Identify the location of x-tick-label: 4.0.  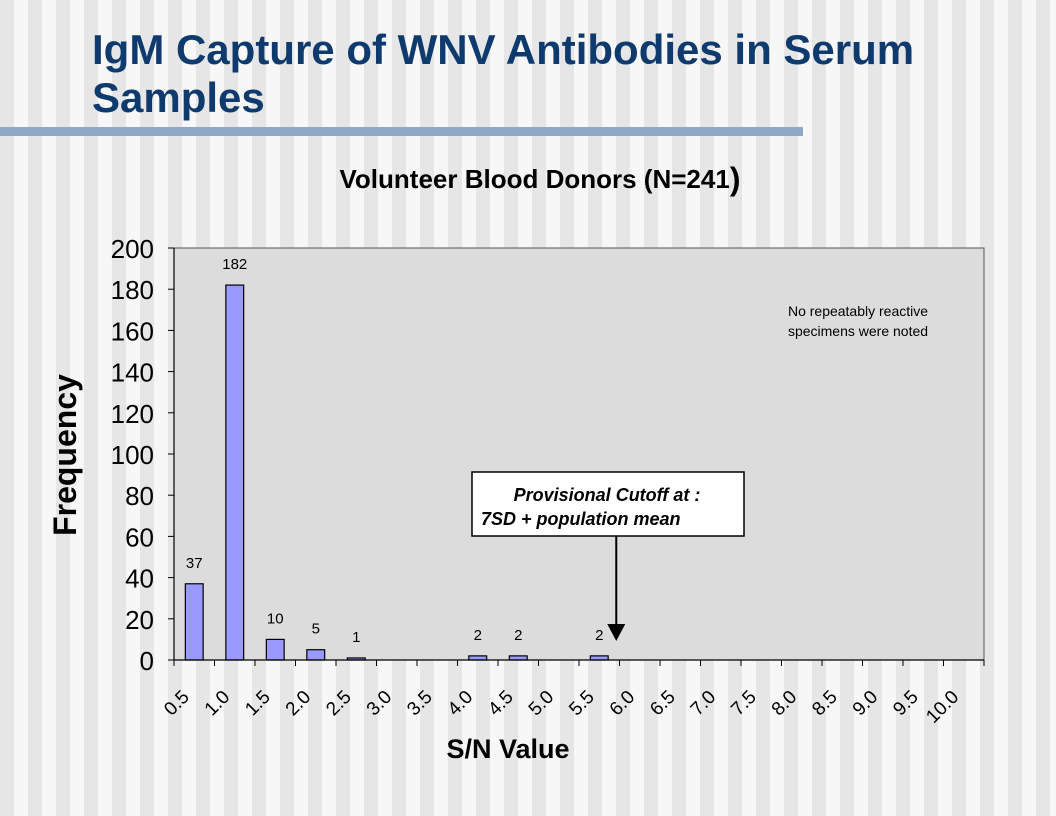
(461, 704).